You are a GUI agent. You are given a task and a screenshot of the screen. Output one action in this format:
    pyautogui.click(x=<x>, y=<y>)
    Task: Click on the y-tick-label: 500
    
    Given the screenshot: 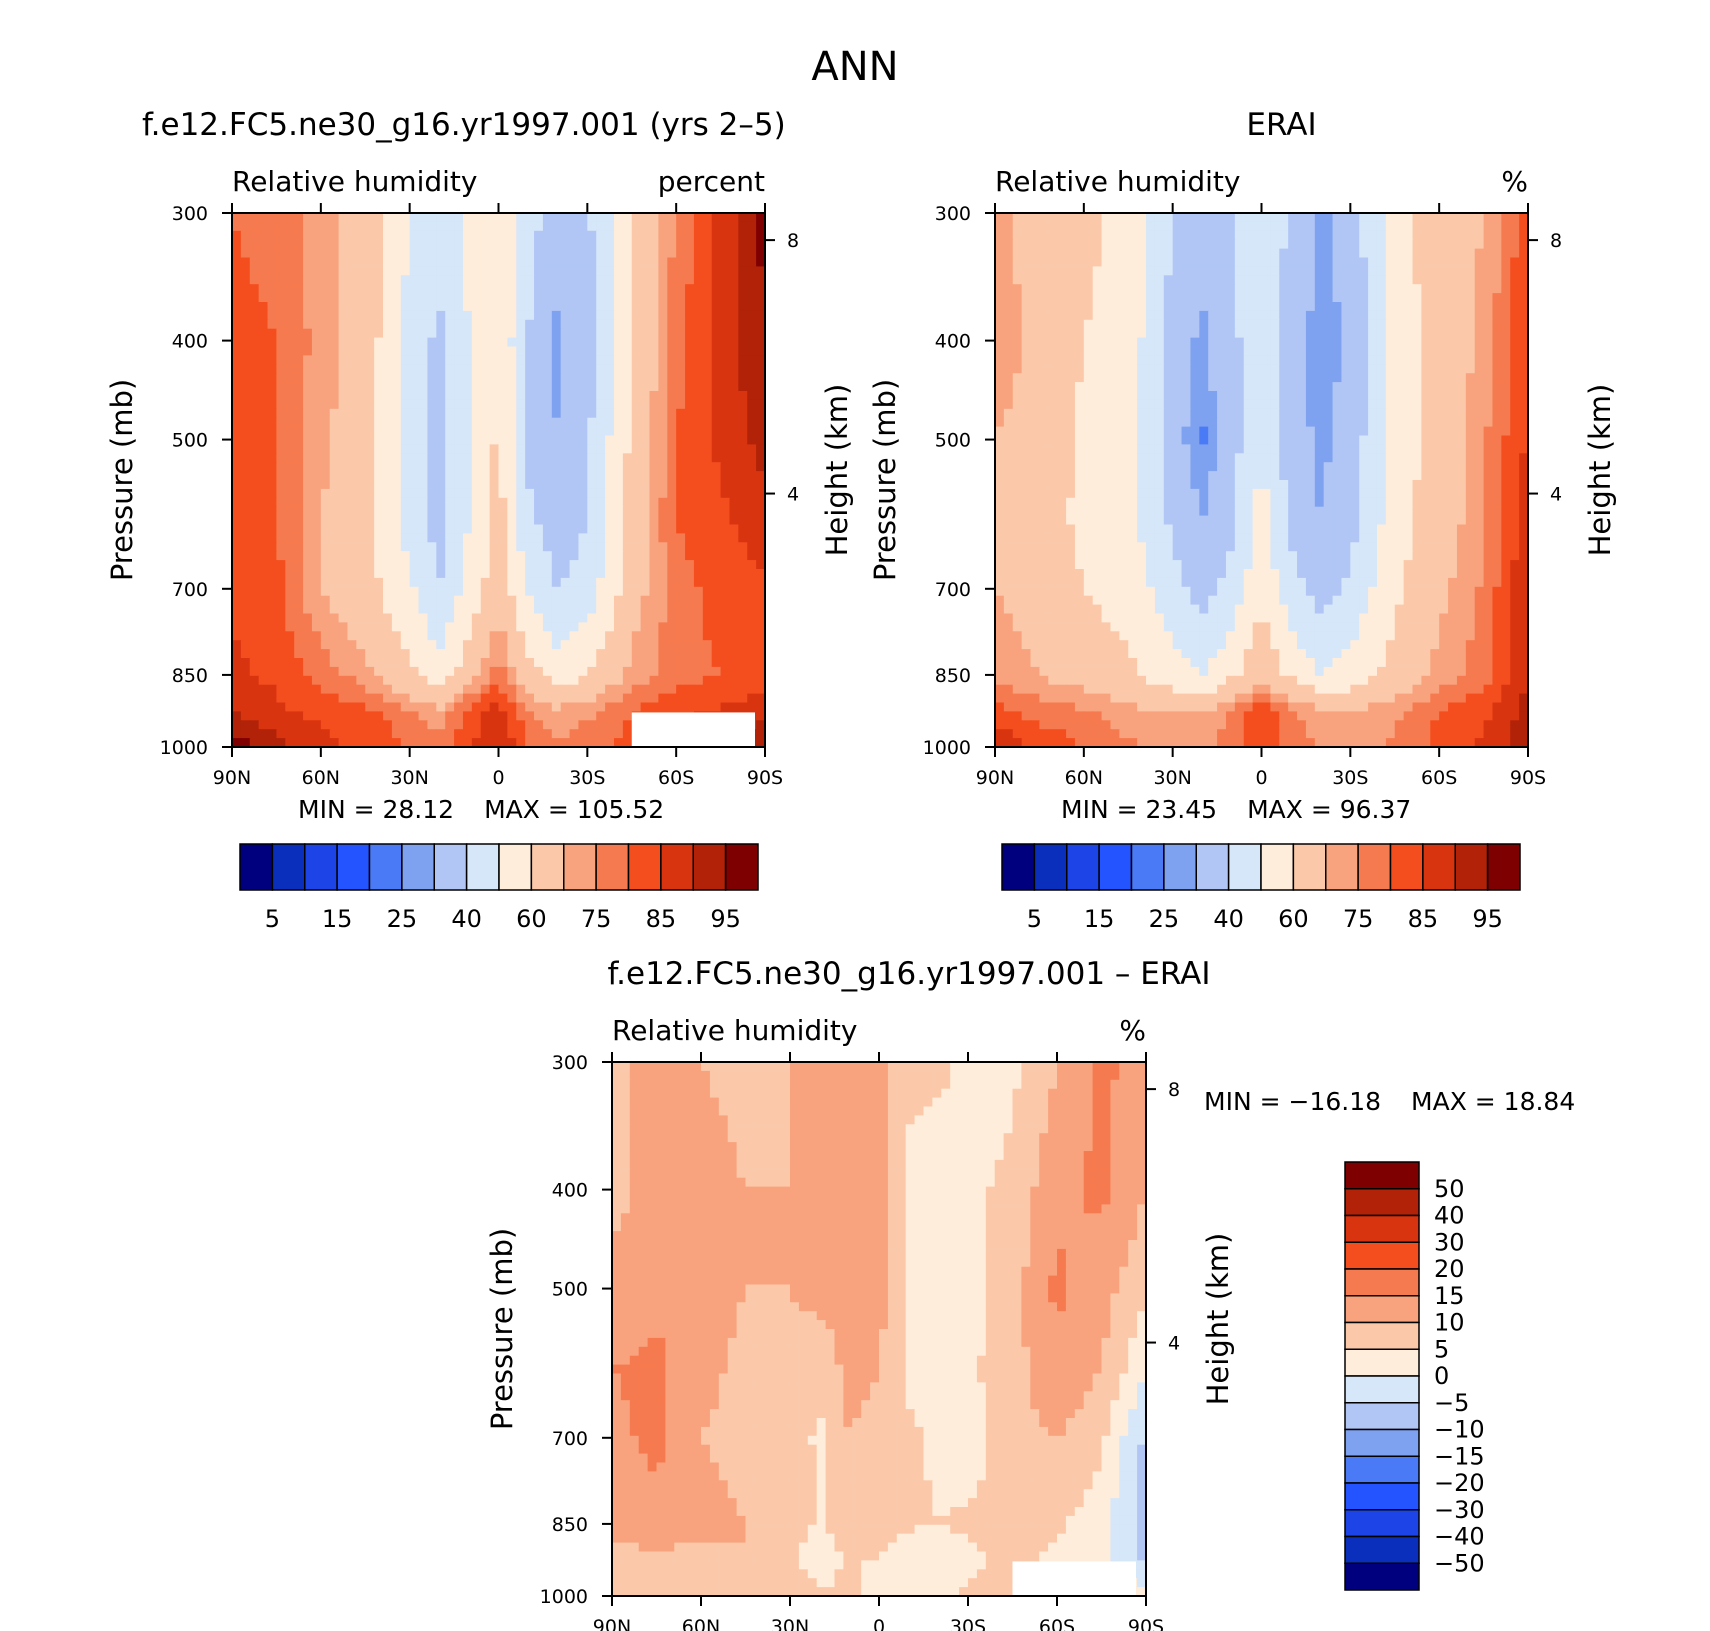 What is the action you would take?
    pyautogui.click(x=190, y=441)
    